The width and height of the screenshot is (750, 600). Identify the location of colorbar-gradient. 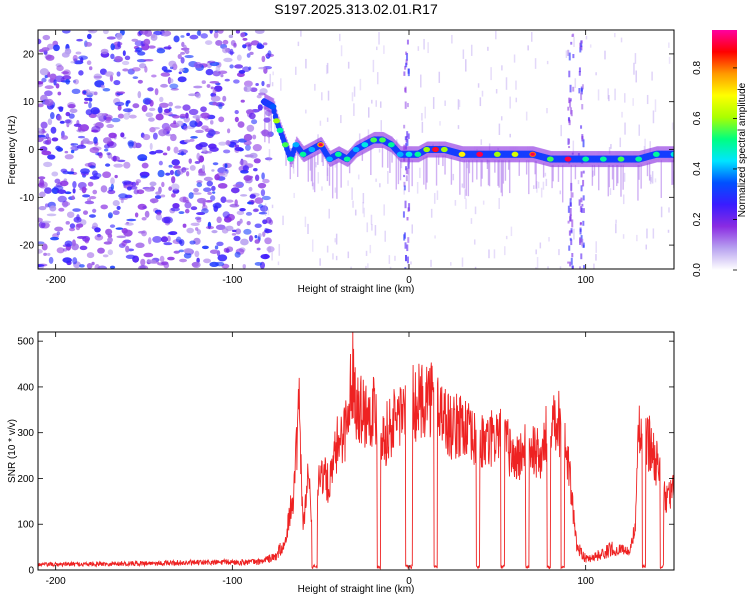
(724, 150).